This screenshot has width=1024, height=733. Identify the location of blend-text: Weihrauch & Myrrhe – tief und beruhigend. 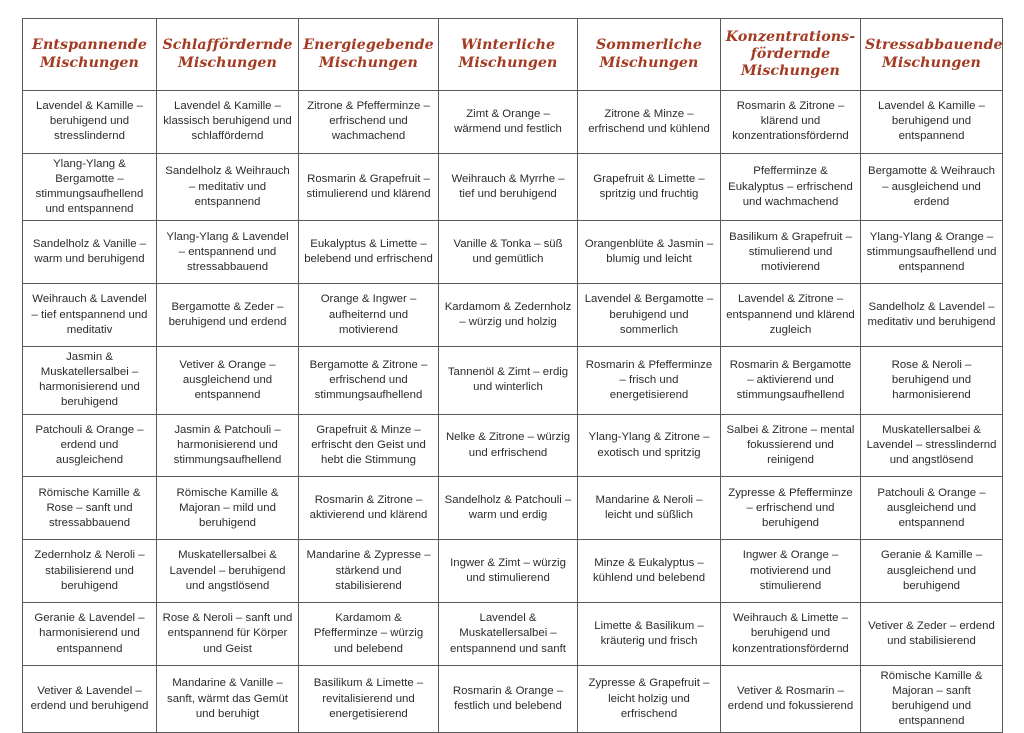
(508, 186).